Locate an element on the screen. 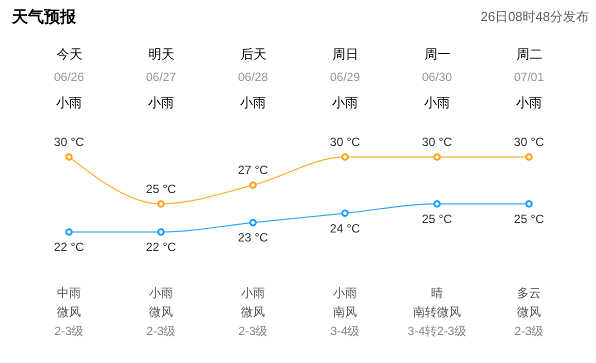 This screenshot has width=596, height=363. text: 中雨 is located at coordinates (69, 293).